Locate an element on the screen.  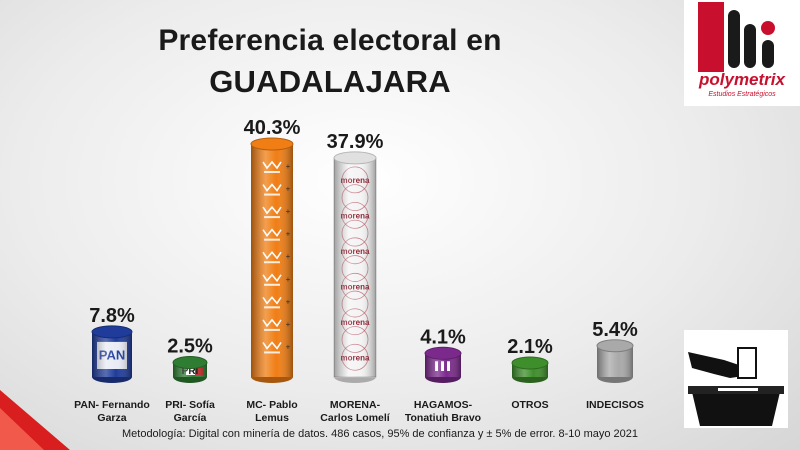
category-label: HAGAMOS-Tonatiuh Bravo is located at coordinates (443, 411).